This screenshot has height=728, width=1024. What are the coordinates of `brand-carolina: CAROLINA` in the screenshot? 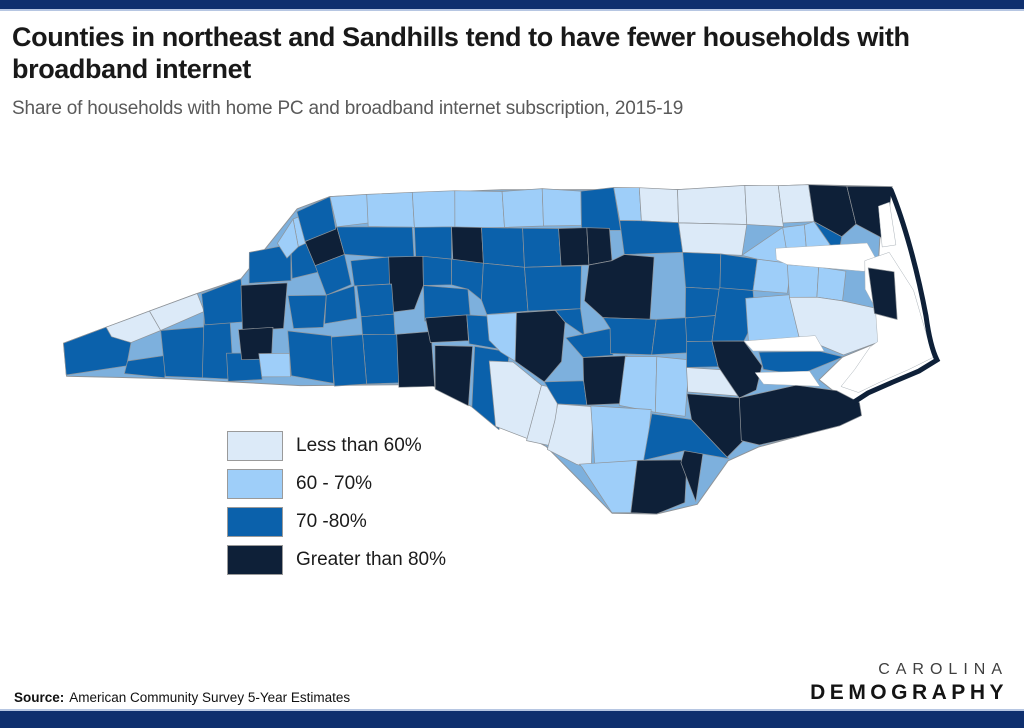 It's located at (943, 669).